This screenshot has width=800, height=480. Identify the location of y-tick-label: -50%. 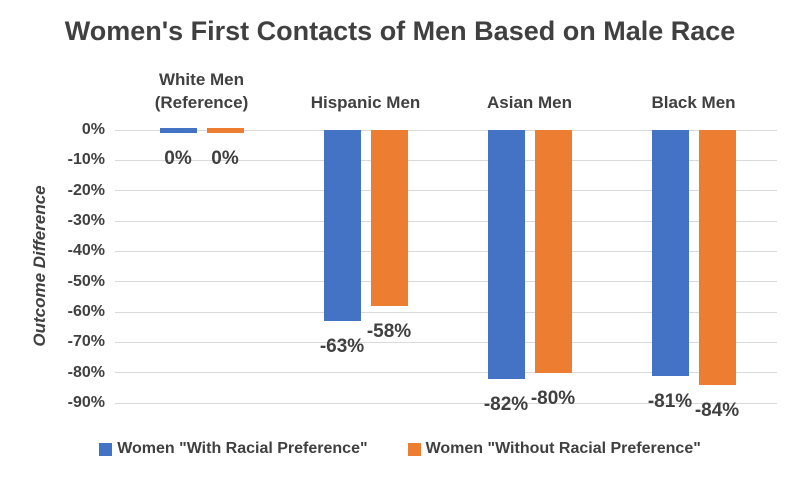
(86, 281).